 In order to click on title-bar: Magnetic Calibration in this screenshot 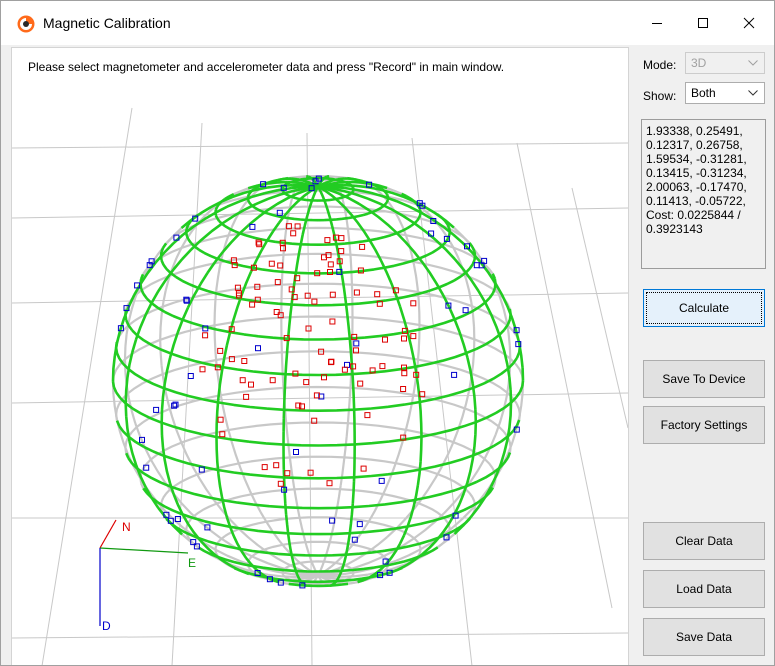, I will do `click(387, 23)`.